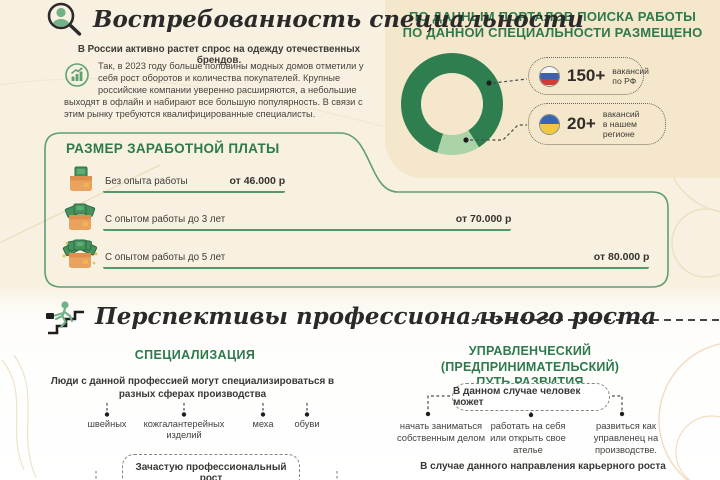 Image resolution: width=720 pixels, height=480 pixels. What do you see at coordinates (194, 178) in the screenshot?
I see `salary-bar: Без опыта работы от 46.000 р` at bounding box center [194, 178].